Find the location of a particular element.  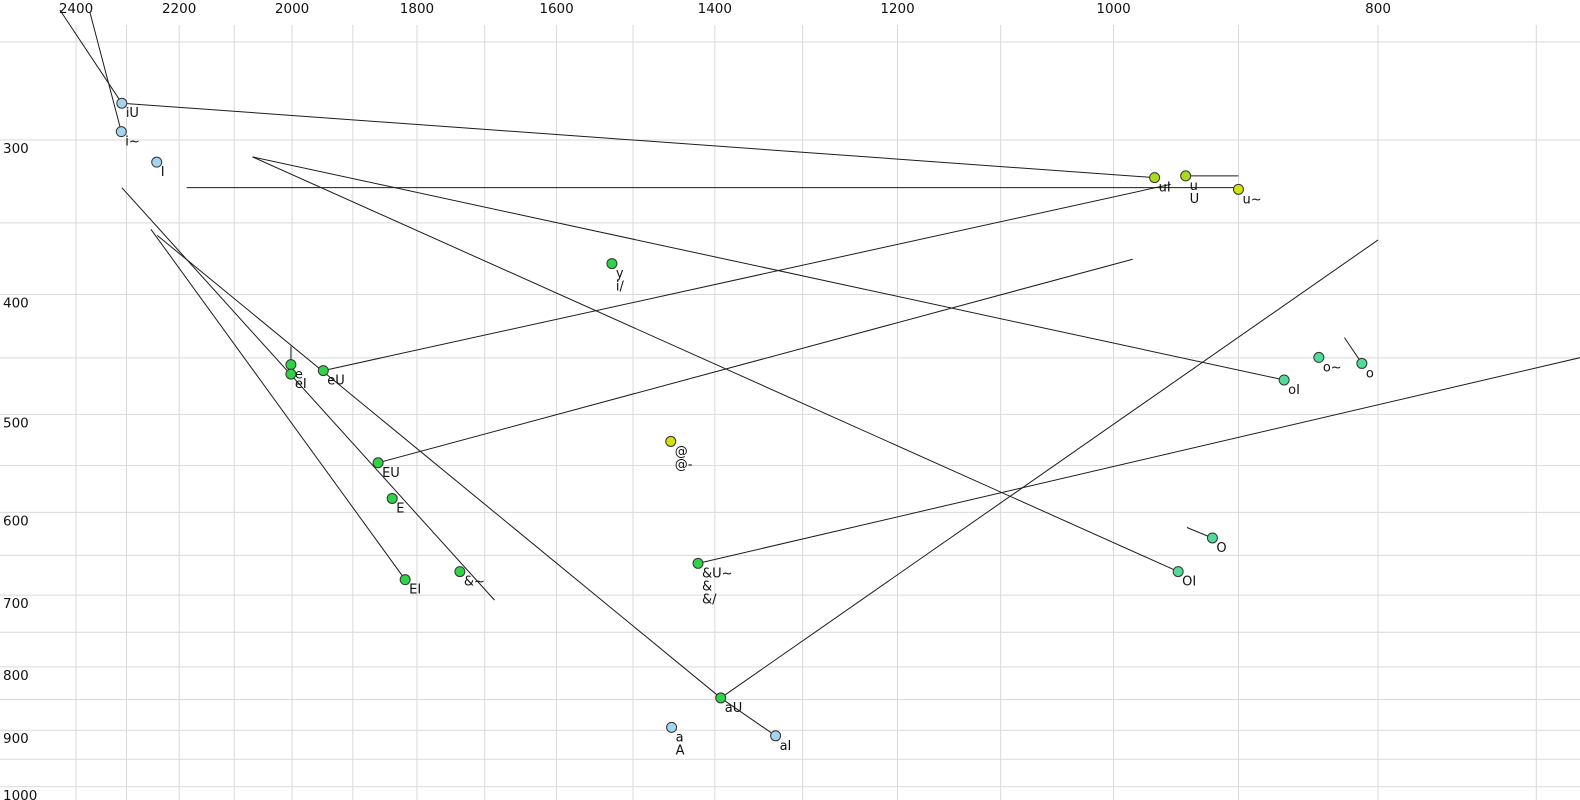

vowel-label-uI: uI is located at coordinates (1165, 188).